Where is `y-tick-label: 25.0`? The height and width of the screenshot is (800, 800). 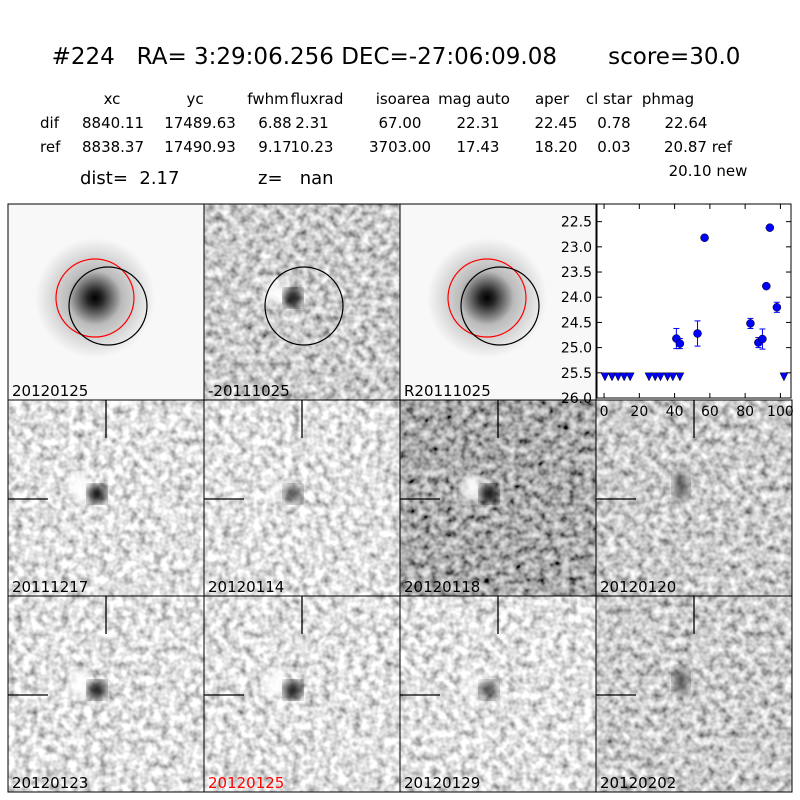
y-tick-label: 25.0 is located at coordinates (576, 349).